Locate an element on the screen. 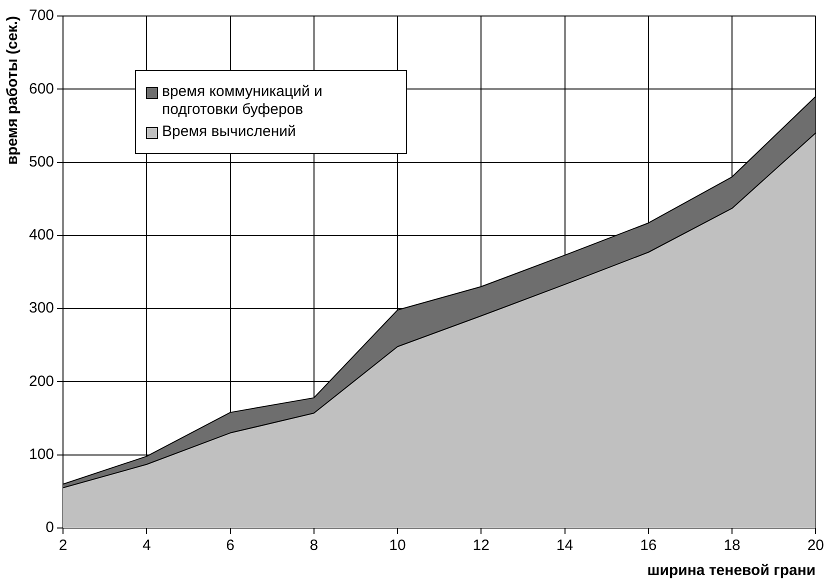 The height and width of the screenshot is (584, 827). x-tick-label: 8 is located at coordinates (314, 545).